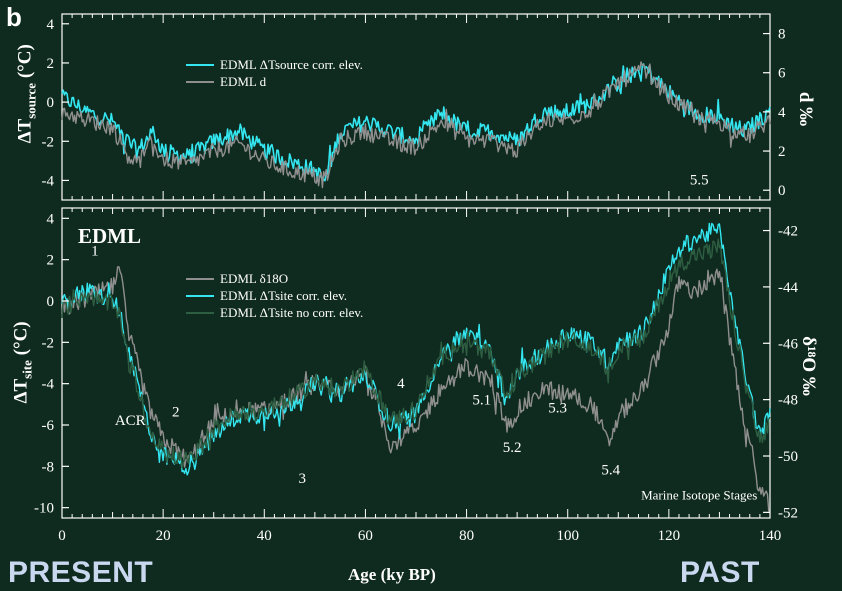 The image size is (842, 591). I want to click on legend-label: EDML δ18O, so click(254, 278).